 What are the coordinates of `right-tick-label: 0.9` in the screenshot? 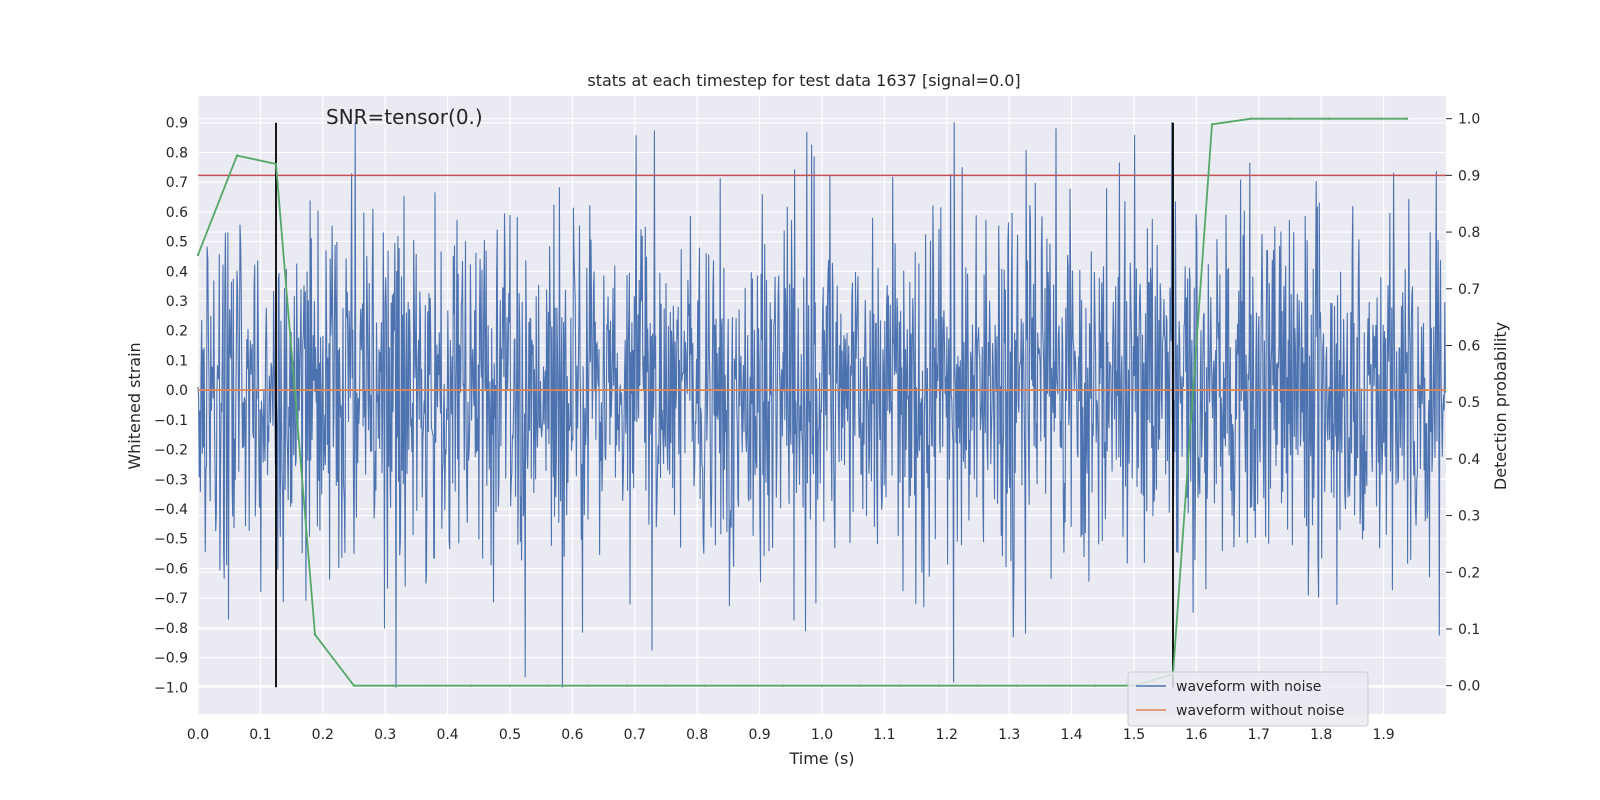 It's located at (1469, 176).